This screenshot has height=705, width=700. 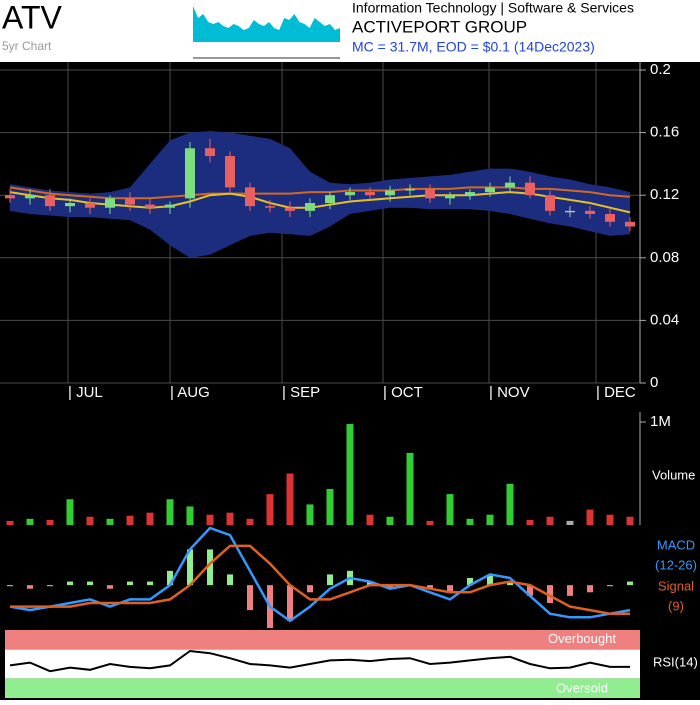 What do you see at coordinates (676, 585) in the screenshot?
I see `legend-name: Signal` at bounding box center [676, 585].